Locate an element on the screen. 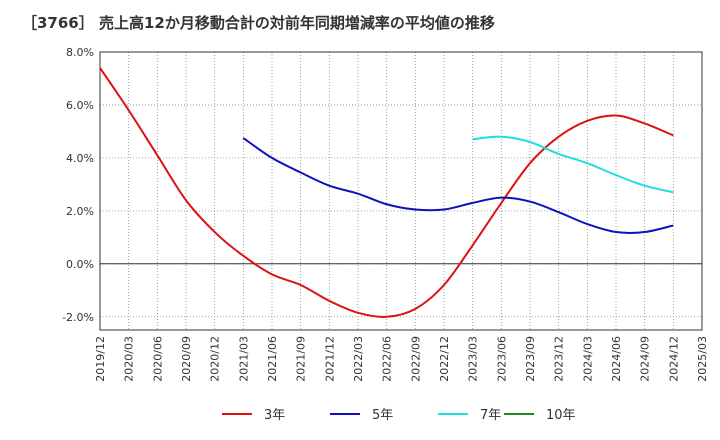  series-line-5年 is located at coordinates (458, 185).